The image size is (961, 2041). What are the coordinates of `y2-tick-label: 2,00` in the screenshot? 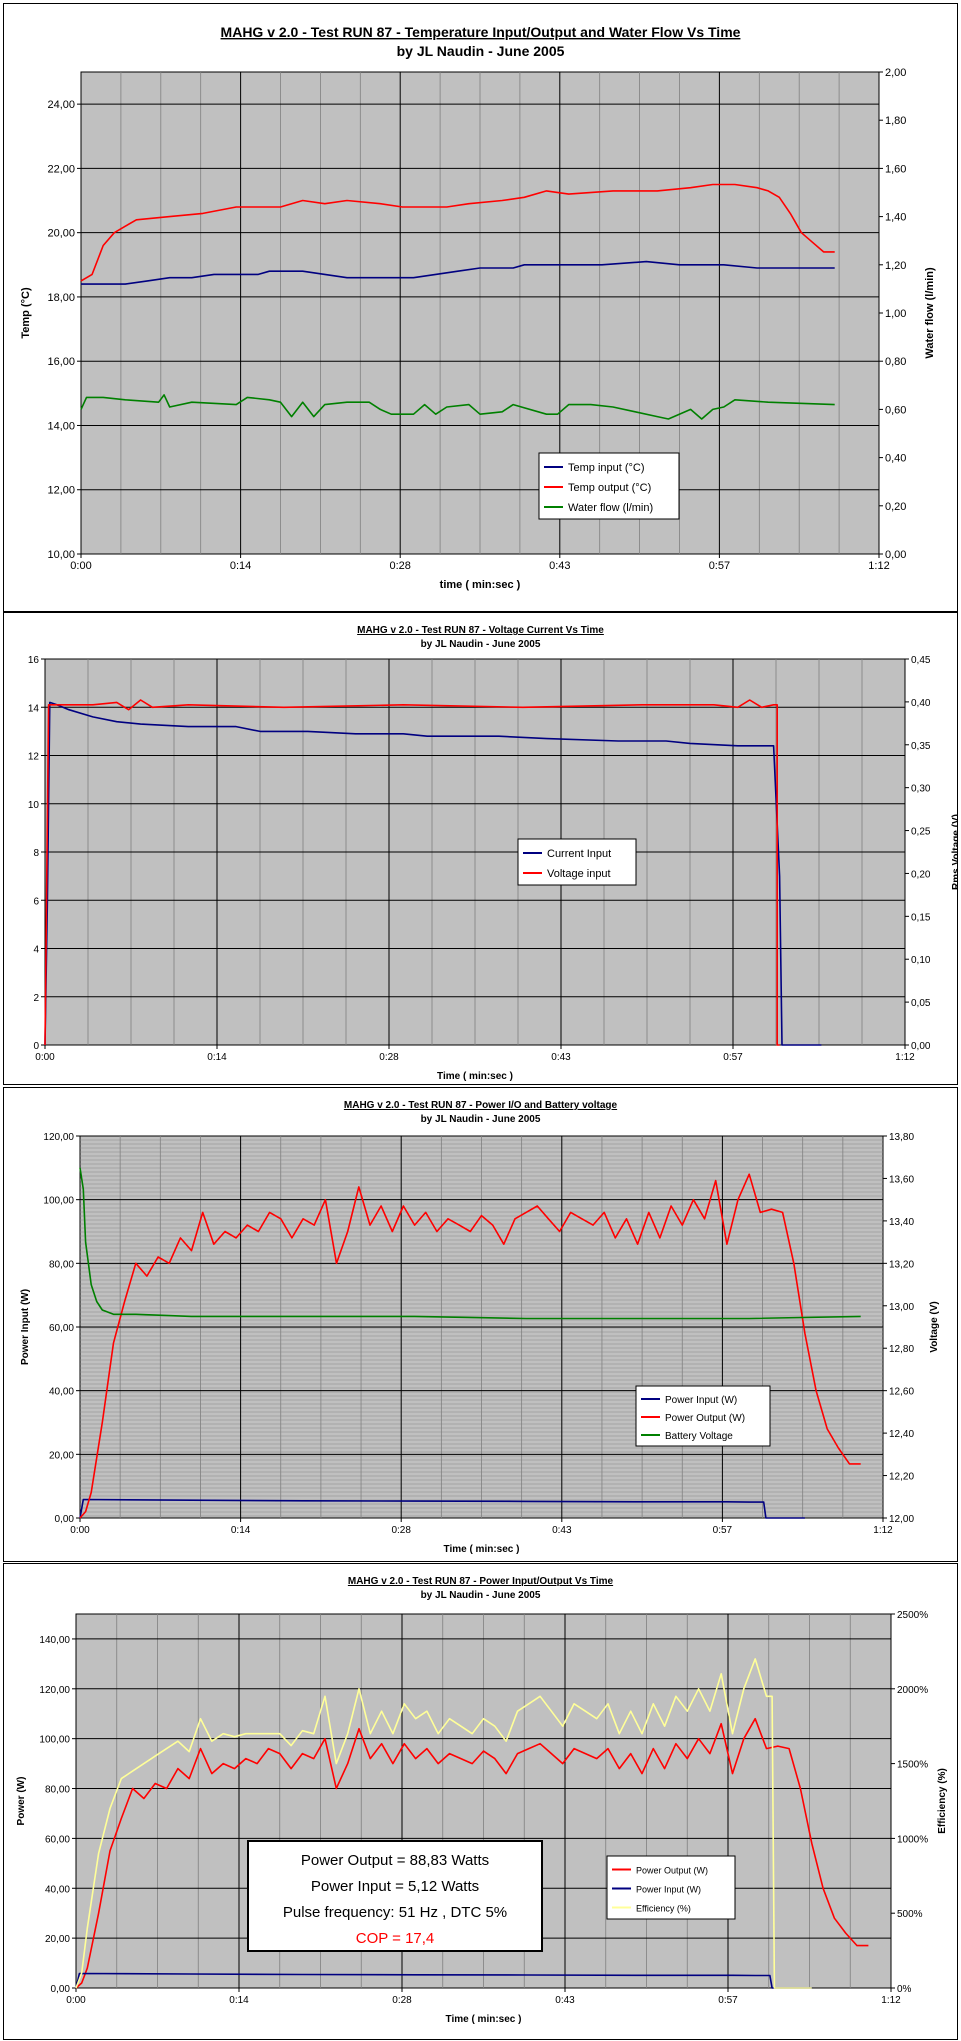 It's located at (895, 73).